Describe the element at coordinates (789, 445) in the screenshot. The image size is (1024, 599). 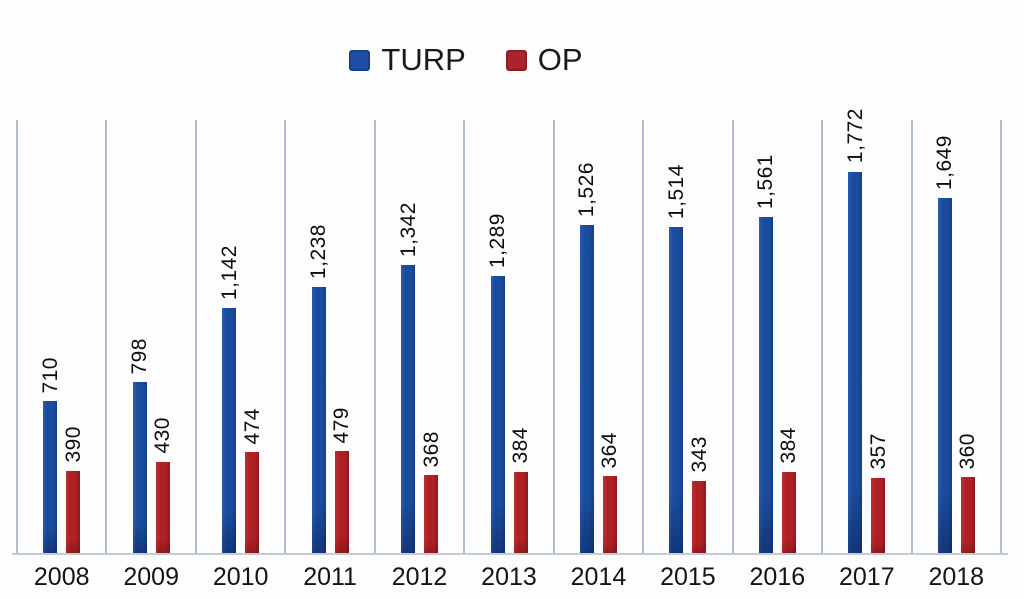
I see `value-label-op-2016: 384` at that location.